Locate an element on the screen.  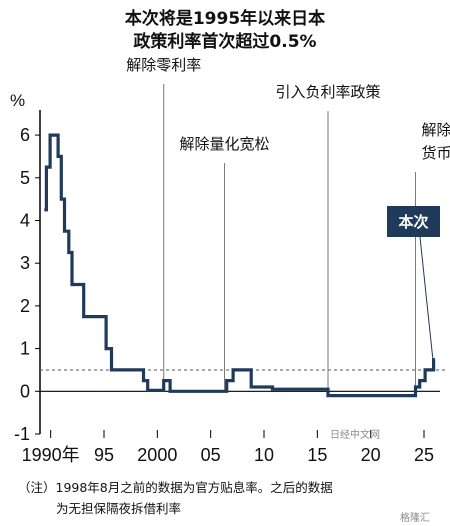
y-axis-ticks: 6 5 4 3 2 1 0 -1 is located at coordinates (27, 284).